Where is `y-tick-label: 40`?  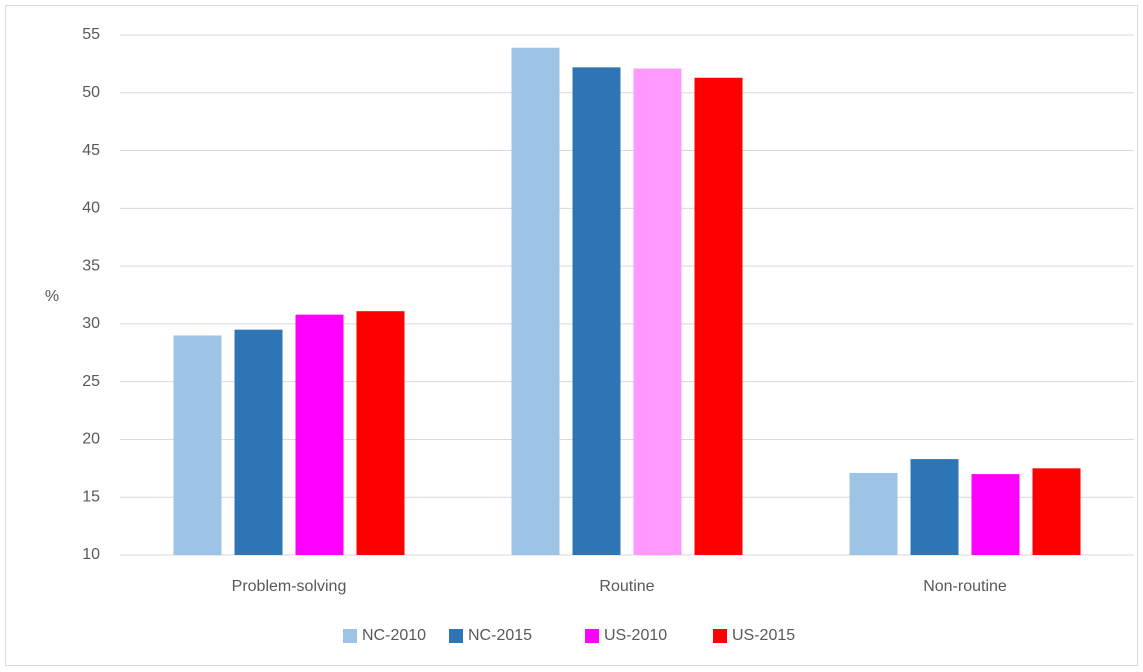
y-tick-label: 40 is located at coordinates (91, 208).